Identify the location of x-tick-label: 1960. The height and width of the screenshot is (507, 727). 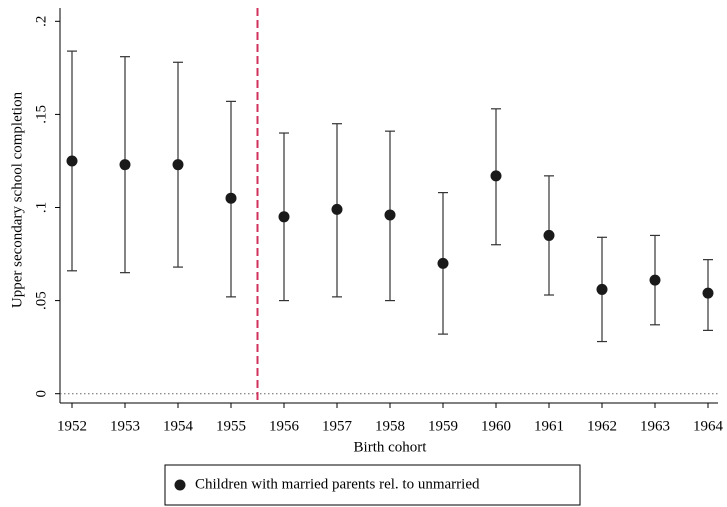
(496, 426).